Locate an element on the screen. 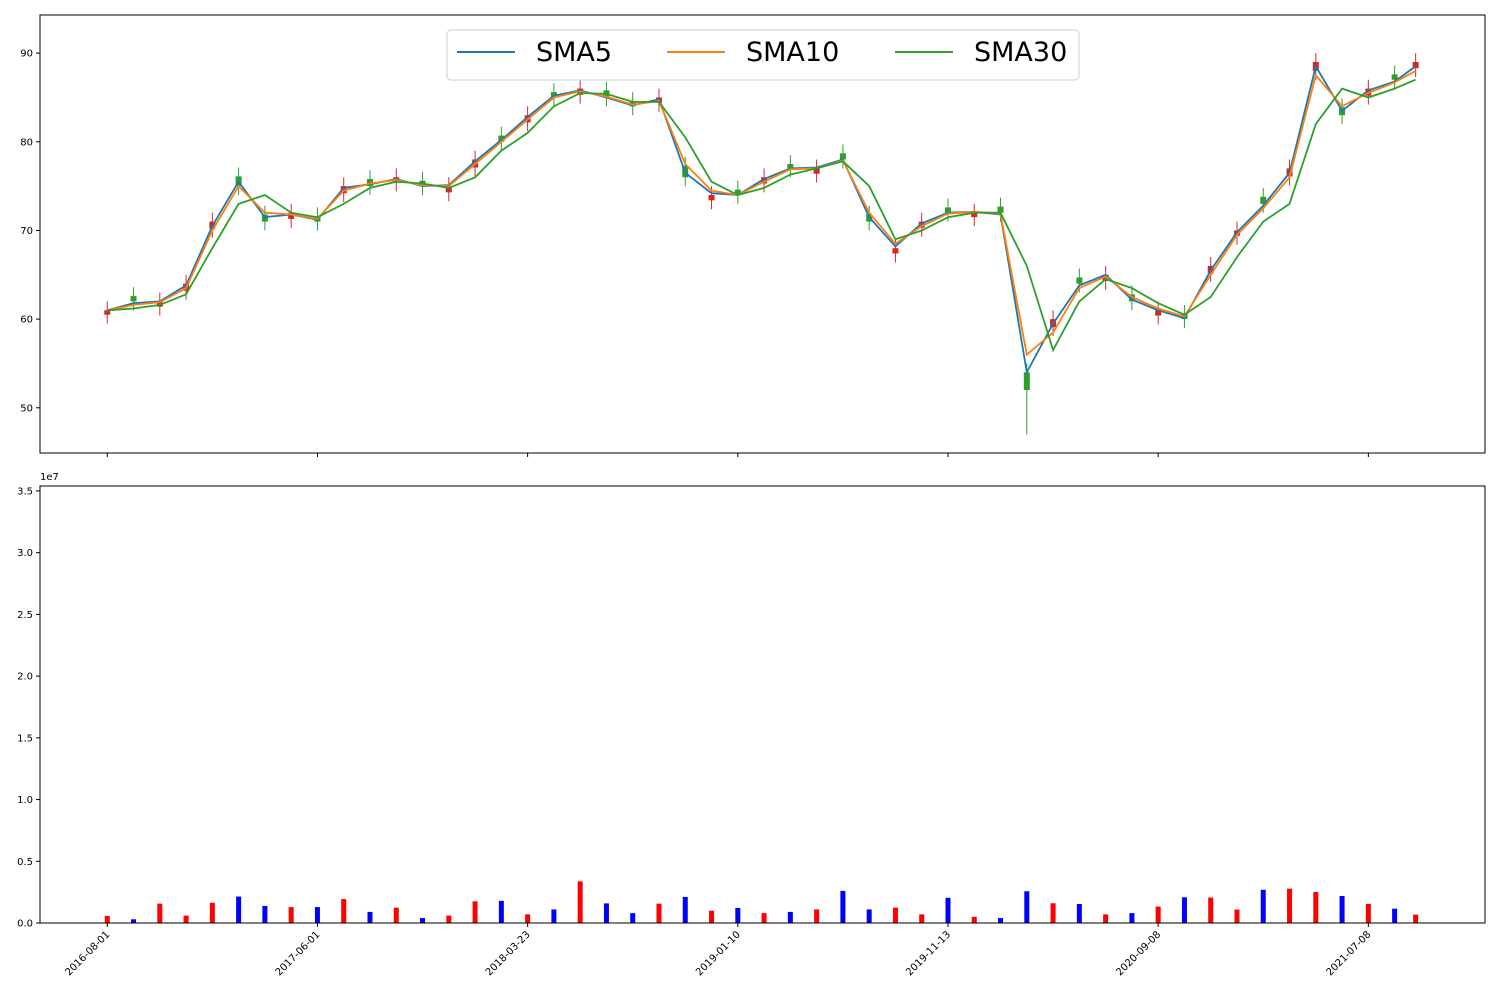 The width and height of the screenshot is (1500, 1004). y-tick-label: 3.0 is located at coordinates (25, 553).